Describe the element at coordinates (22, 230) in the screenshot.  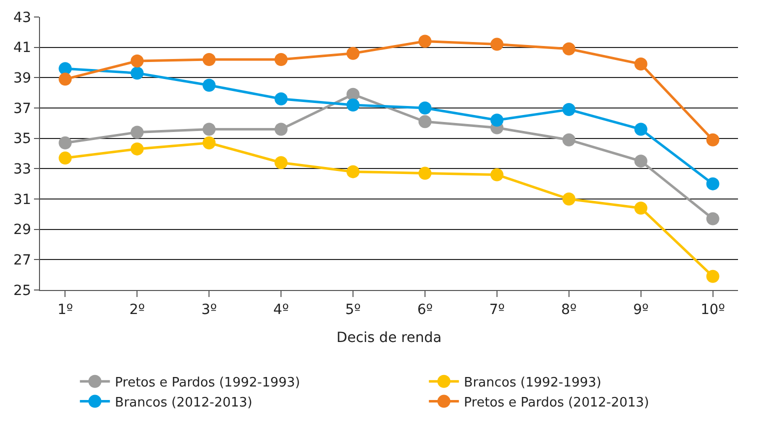
I see `y-tick-label: 29` at that location.